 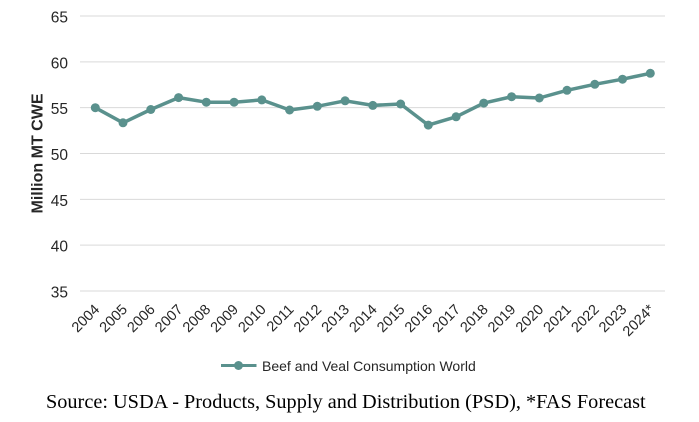 I want to click on svg-text: Million MT CWE, so click(x=38, y=153).